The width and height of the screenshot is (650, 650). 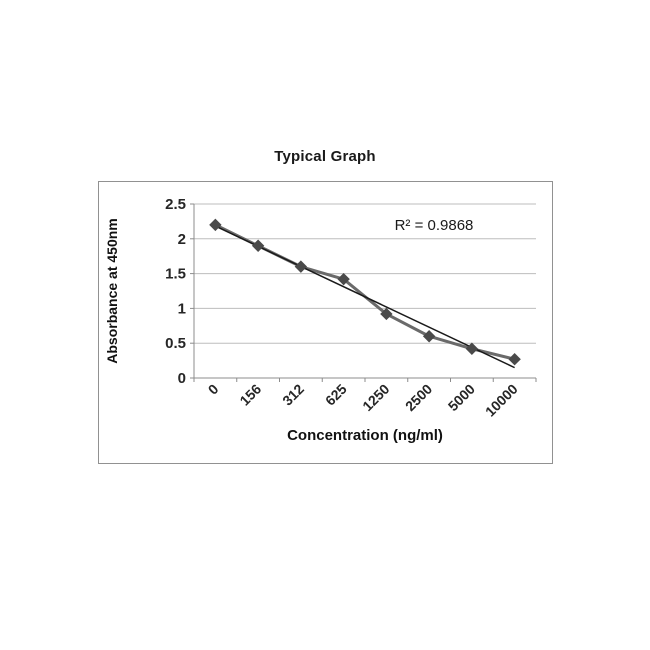 I want to click on trendline, so click(x=364, y=297).